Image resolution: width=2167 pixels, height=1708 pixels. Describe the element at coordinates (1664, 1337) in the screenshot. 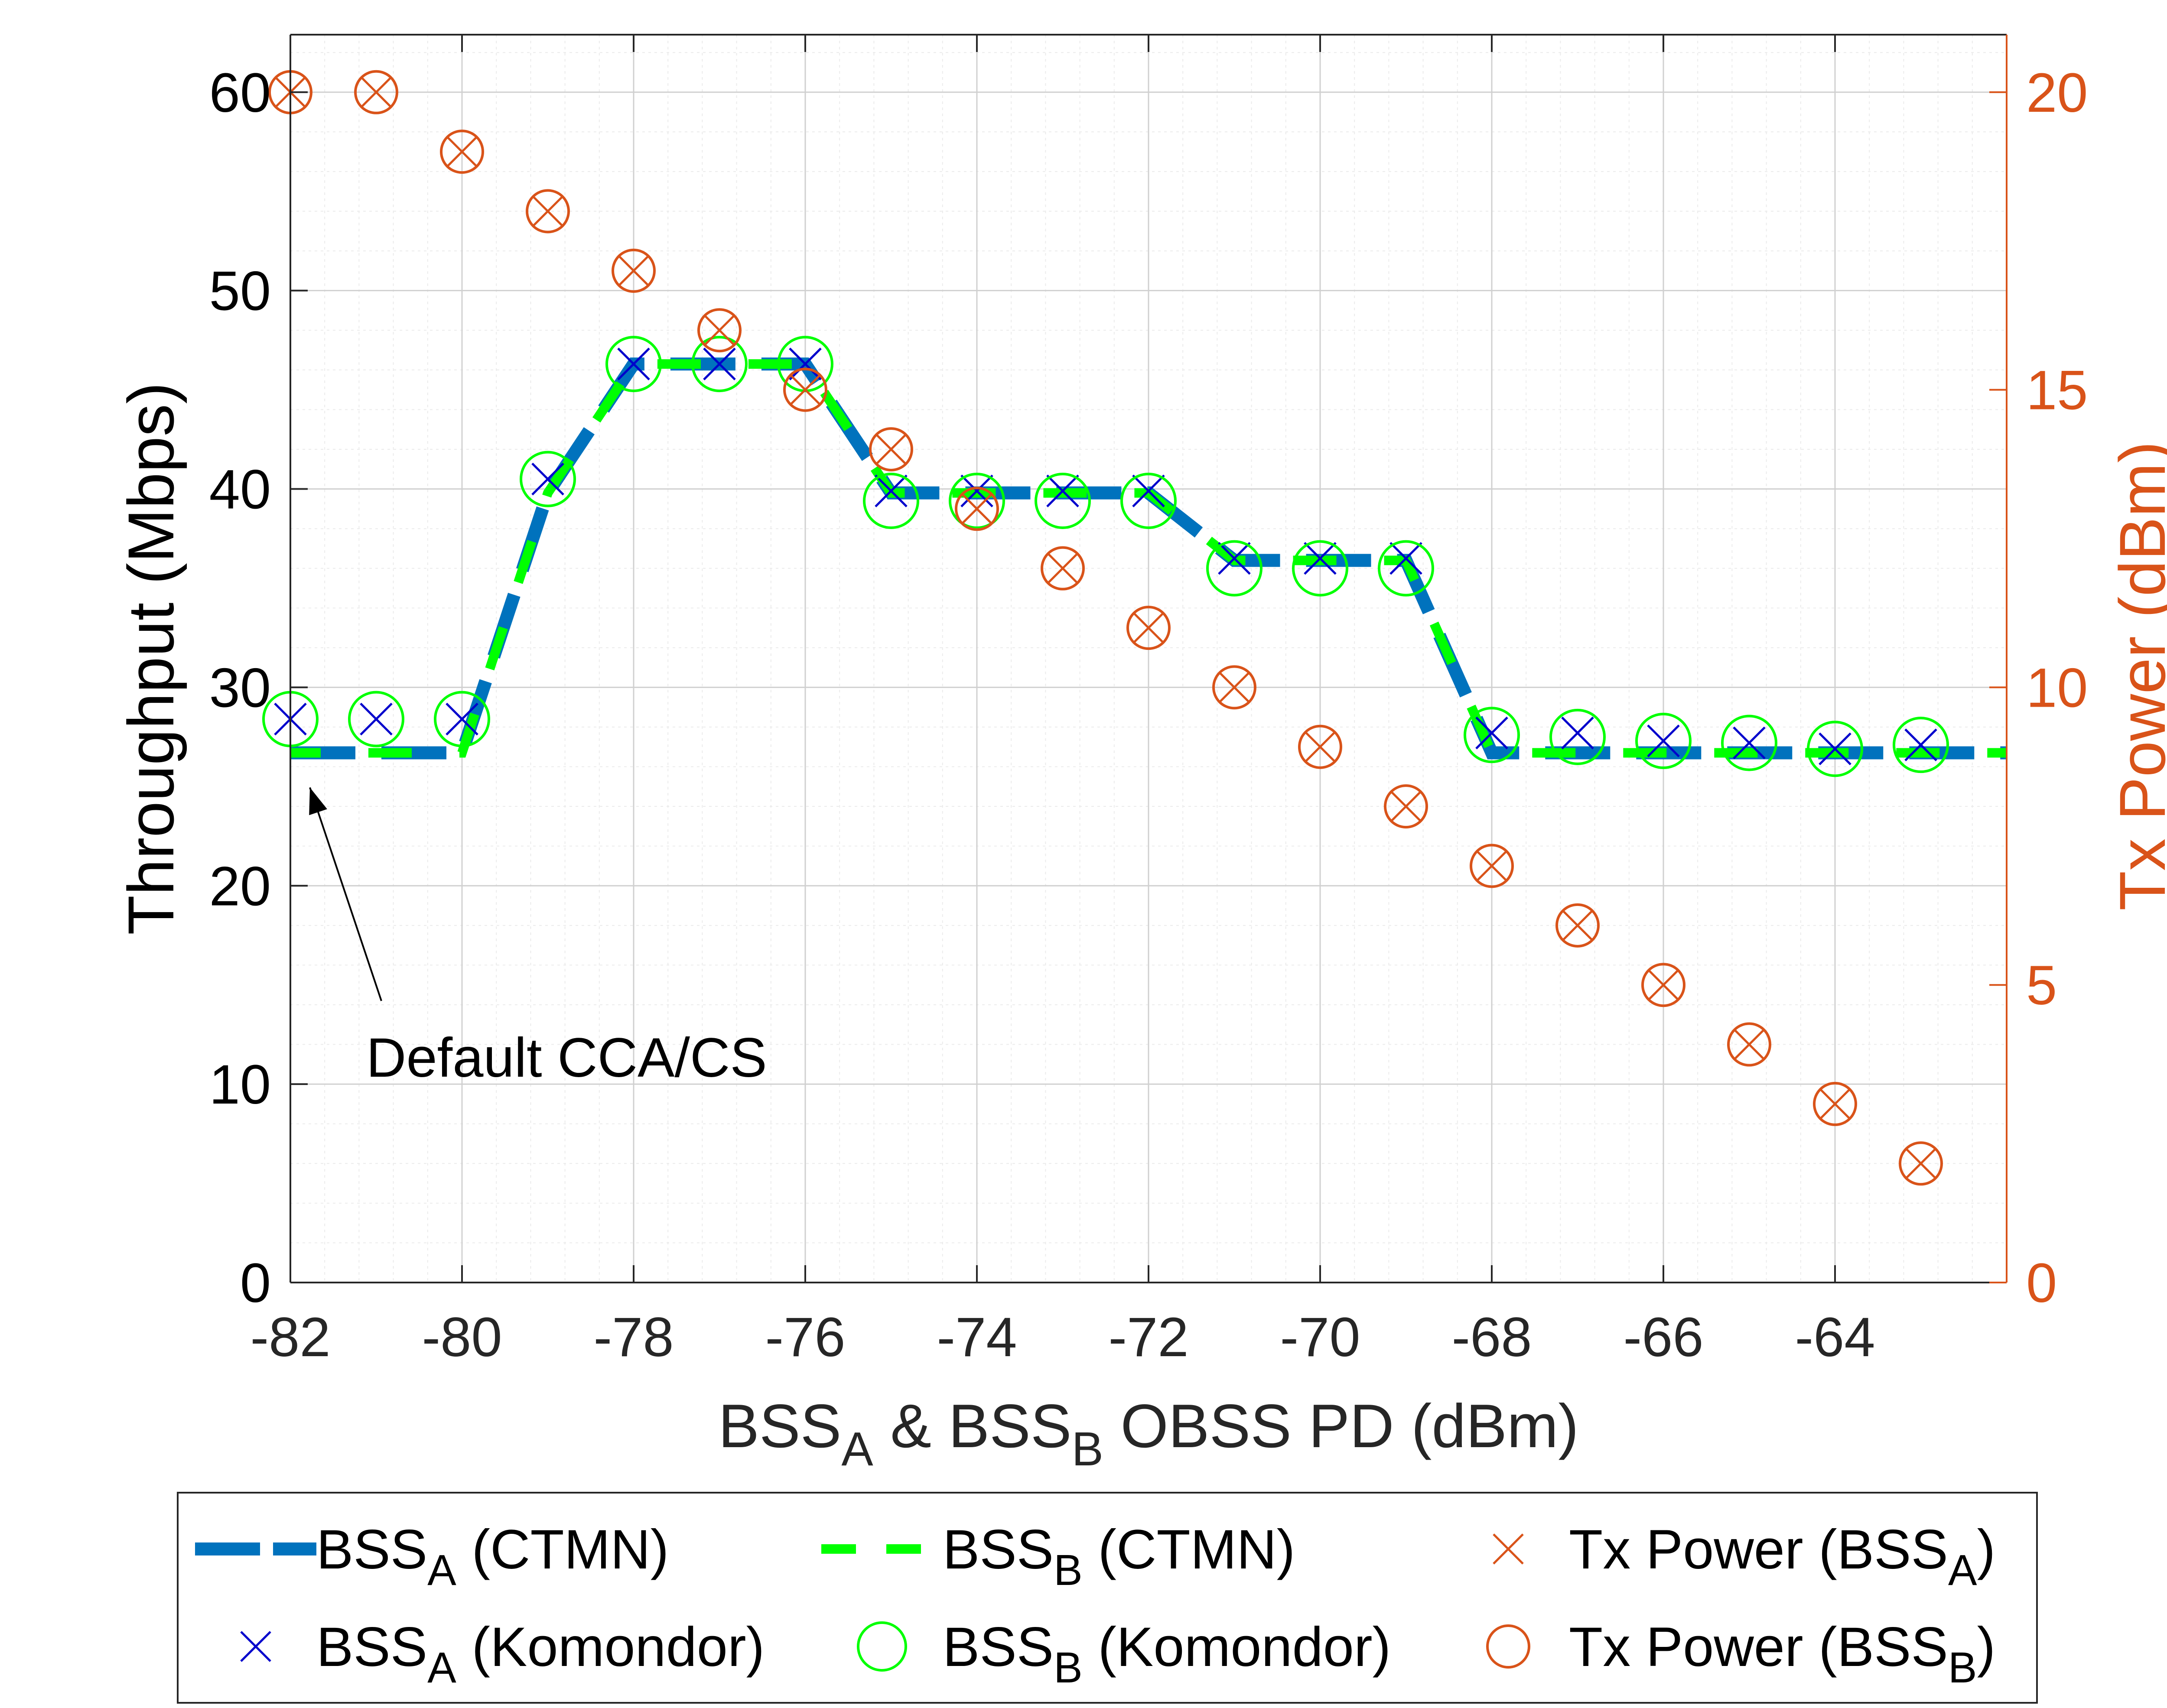

I see `x-tick-label: -66` at that location.